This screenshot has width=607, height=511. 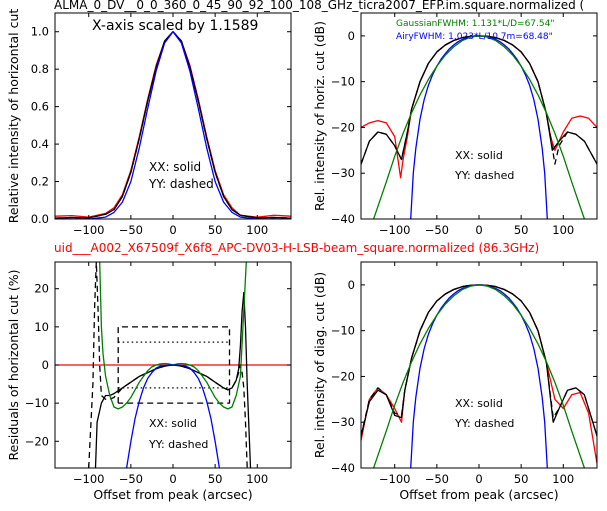 What do you see at coordinates (41, 327) in the screenshot?
I see `y-tick-label: 10` at bounding box center [41, 327].